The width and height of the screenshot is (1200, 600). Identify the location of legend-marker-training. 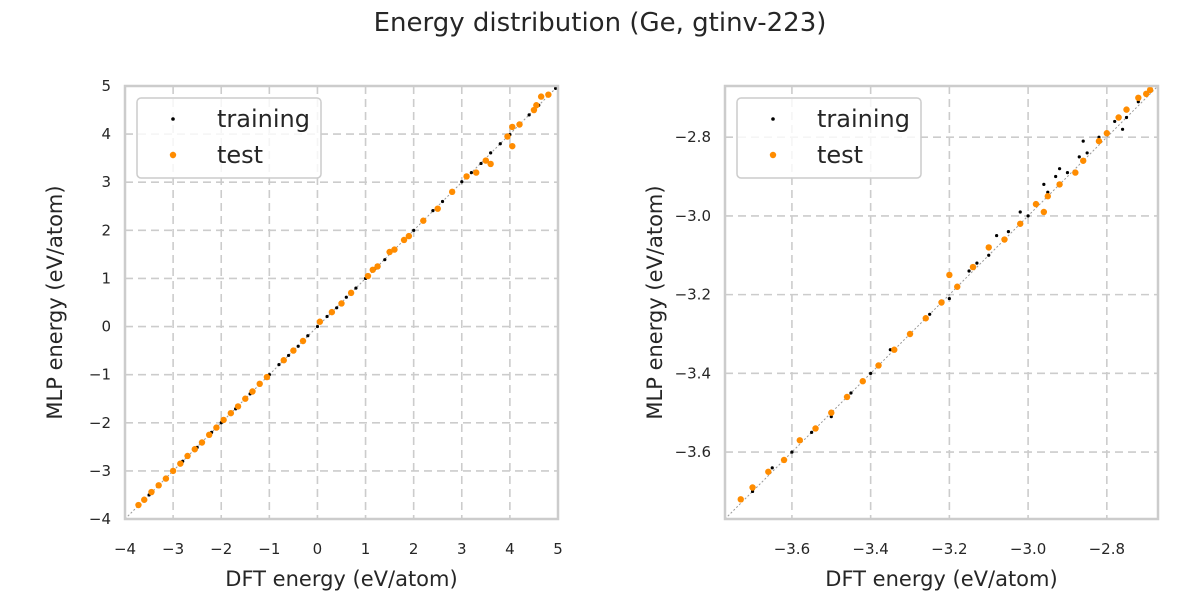
(773, 119).